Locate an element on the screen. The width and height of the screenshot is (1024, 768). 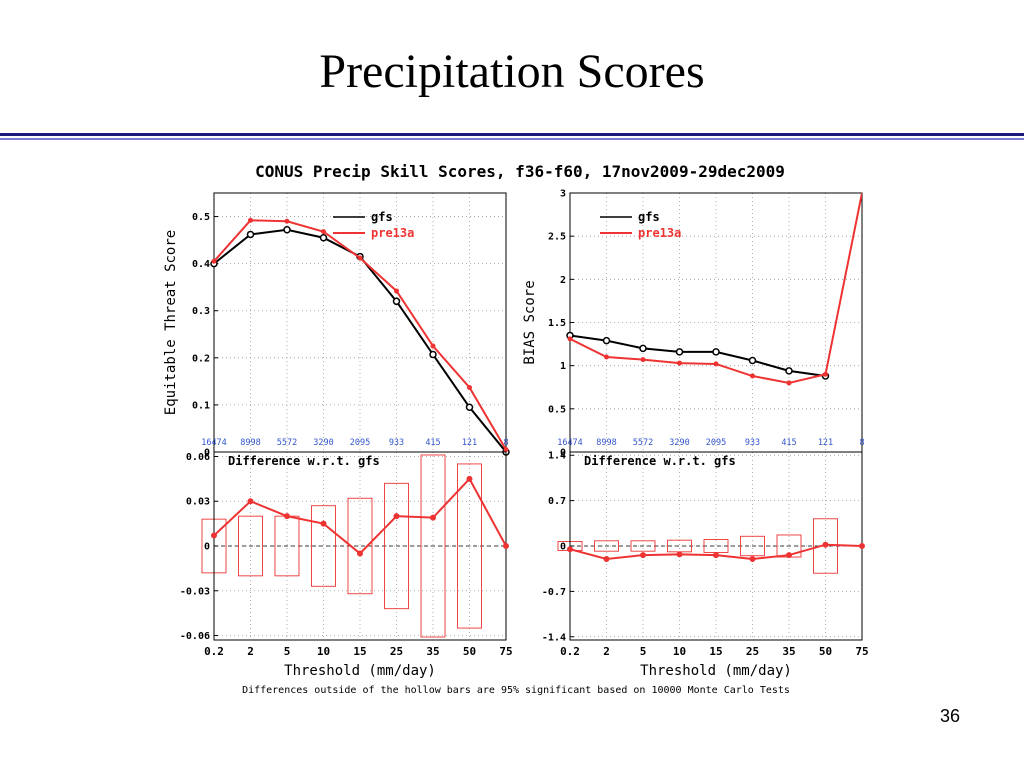
y-tick-label: 2.5 is located at coordinates (557, 237).